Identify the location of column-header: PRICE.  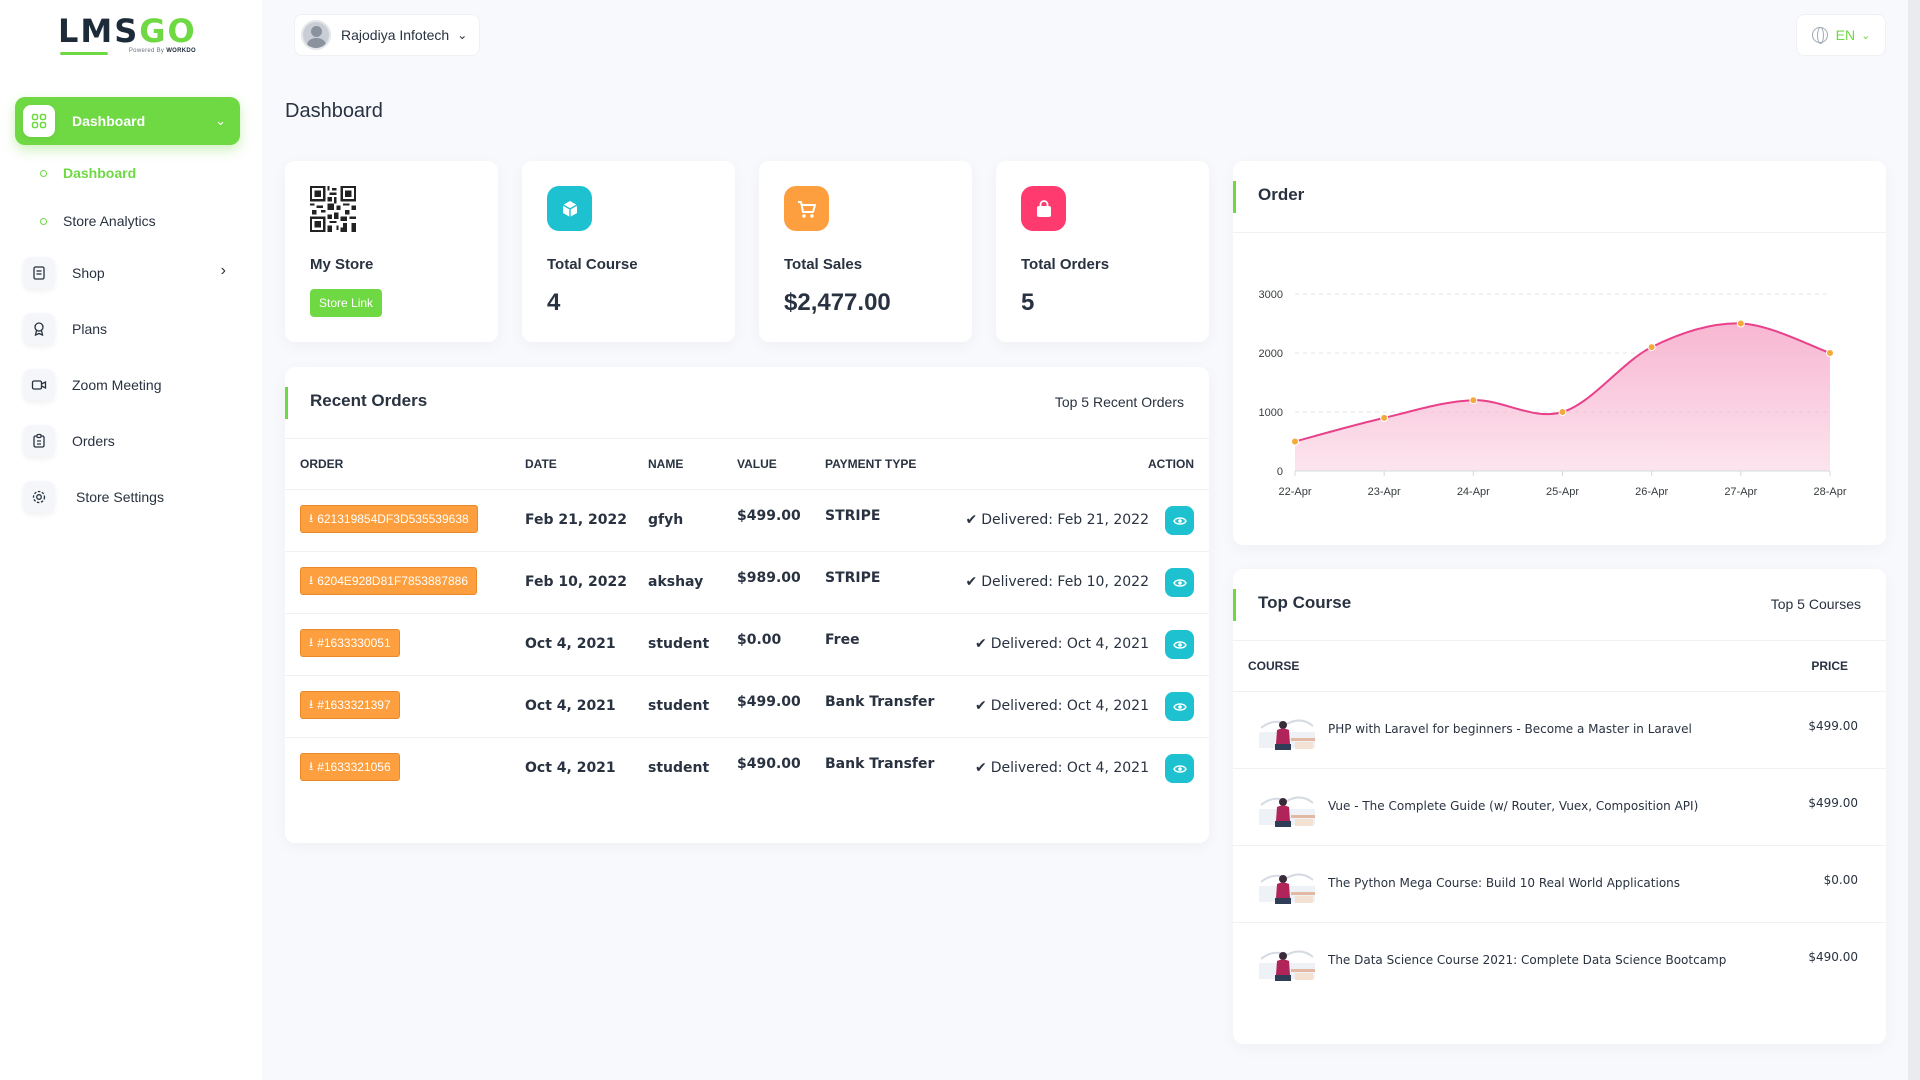
(1829, 666).